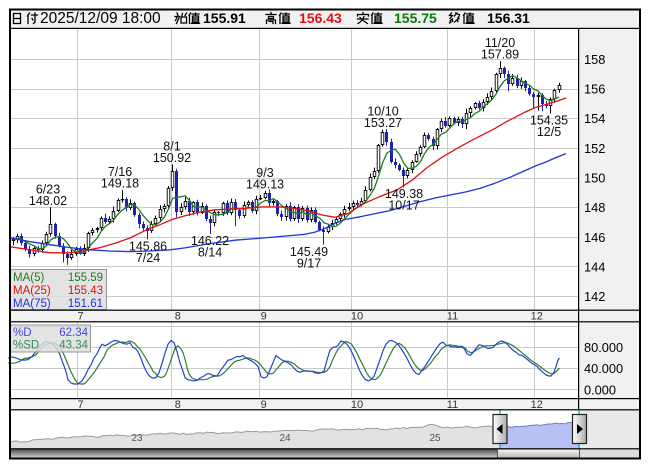  I want to click on svg-text: 150, so click(594, 178).